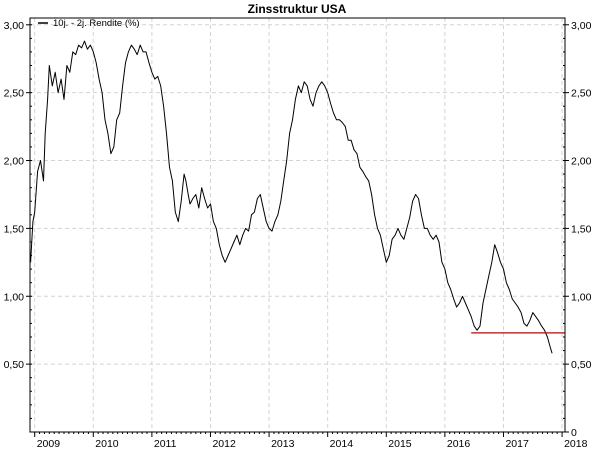 This screenshot has width=595, height=450. Describe the element at coordinates (49, 444) in the screenshot. I see `x-tick-label: 2009` at that location.